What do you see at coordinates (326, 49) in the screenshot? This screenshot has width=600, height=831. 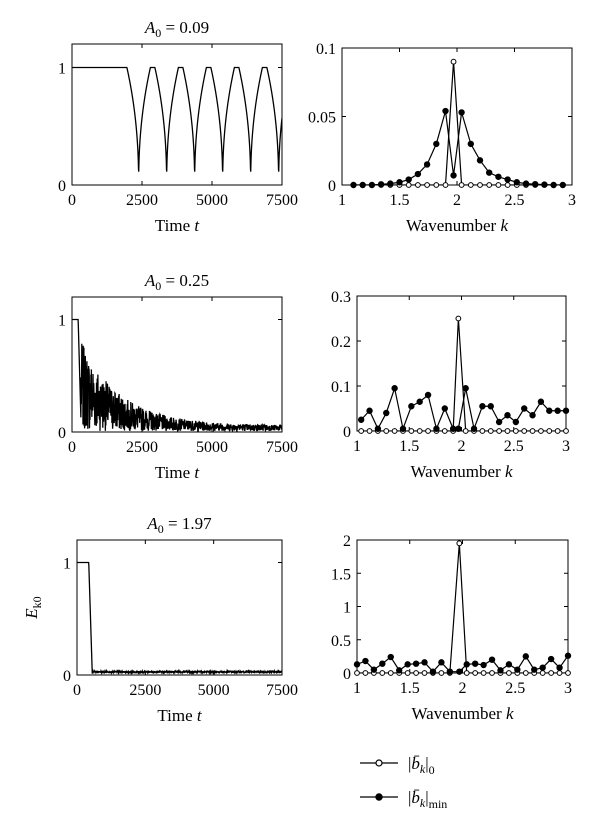 I see `y-tick-label: 0.1` at bounding box center [326, 49].